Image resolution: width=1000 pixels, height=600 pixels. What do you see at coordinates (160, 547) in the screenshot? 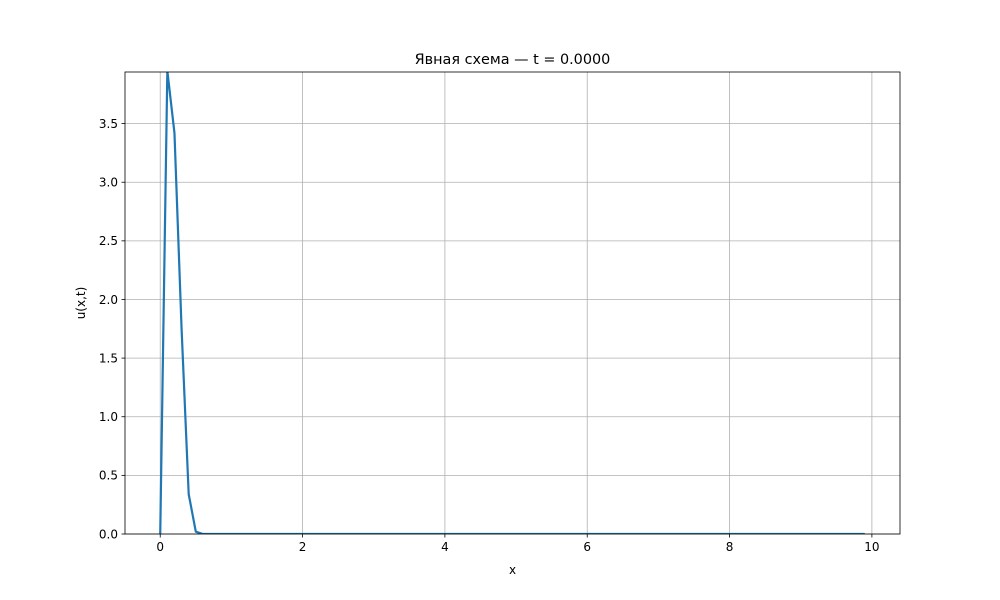
I see `x-tick-label: 0` at bounding box center [160, 547].